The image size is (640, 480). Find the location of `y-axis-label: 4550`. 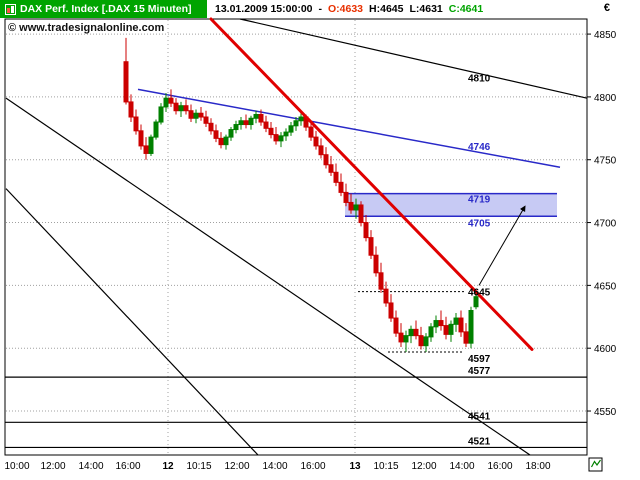

y-axis-label: 4550 is located at coordinates (605, 412).